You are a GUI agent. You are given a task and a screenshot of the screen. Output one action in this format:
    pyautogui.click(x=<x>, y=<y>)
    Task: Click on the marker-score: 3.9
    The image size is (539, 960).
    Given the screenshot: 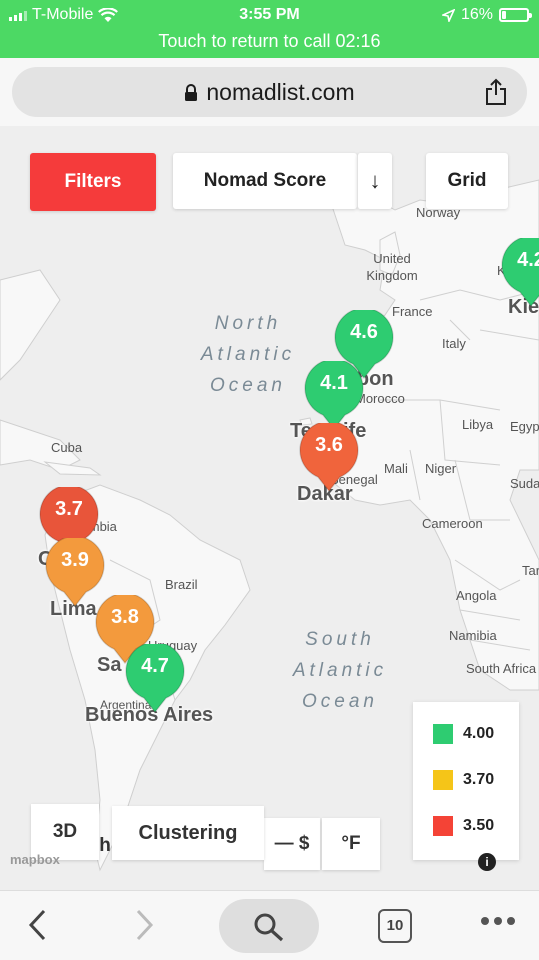 What is the action you would take?
    pyautogui.click(x=75, y=560)
    